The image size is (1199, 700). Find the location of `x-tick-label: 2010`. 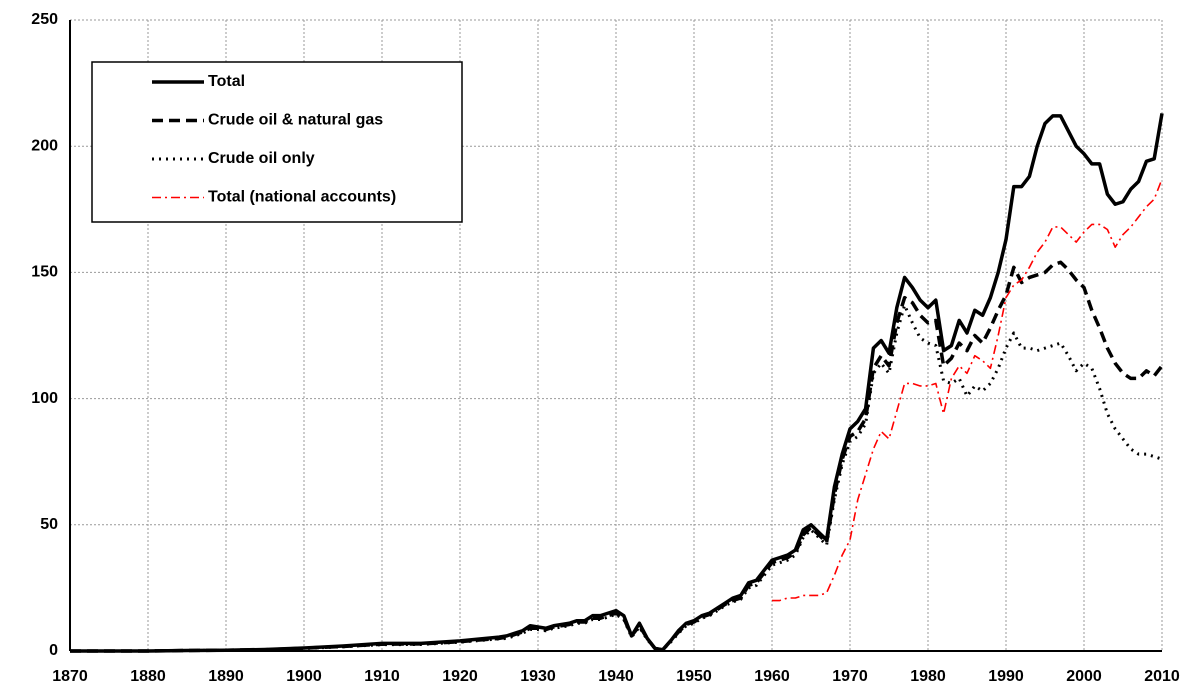

x-tick-label: 2010 is located at coordinates (1162, 676).